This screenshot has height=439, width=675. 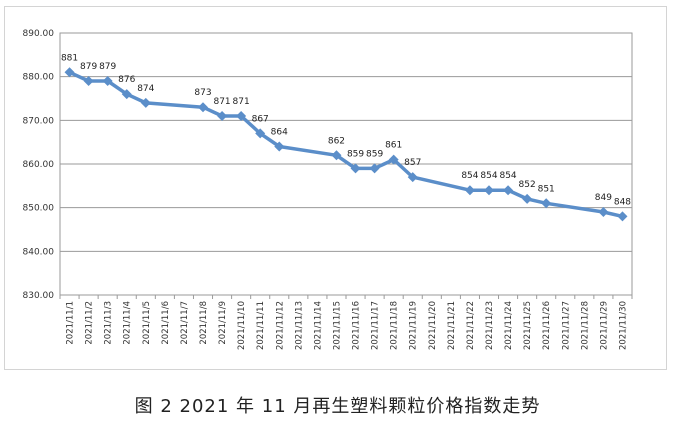 What do you see at coordinates (128, 323) in the screenshot?
I see `x-tick-label: 2021/11/4` at bounding box center [128, 323].